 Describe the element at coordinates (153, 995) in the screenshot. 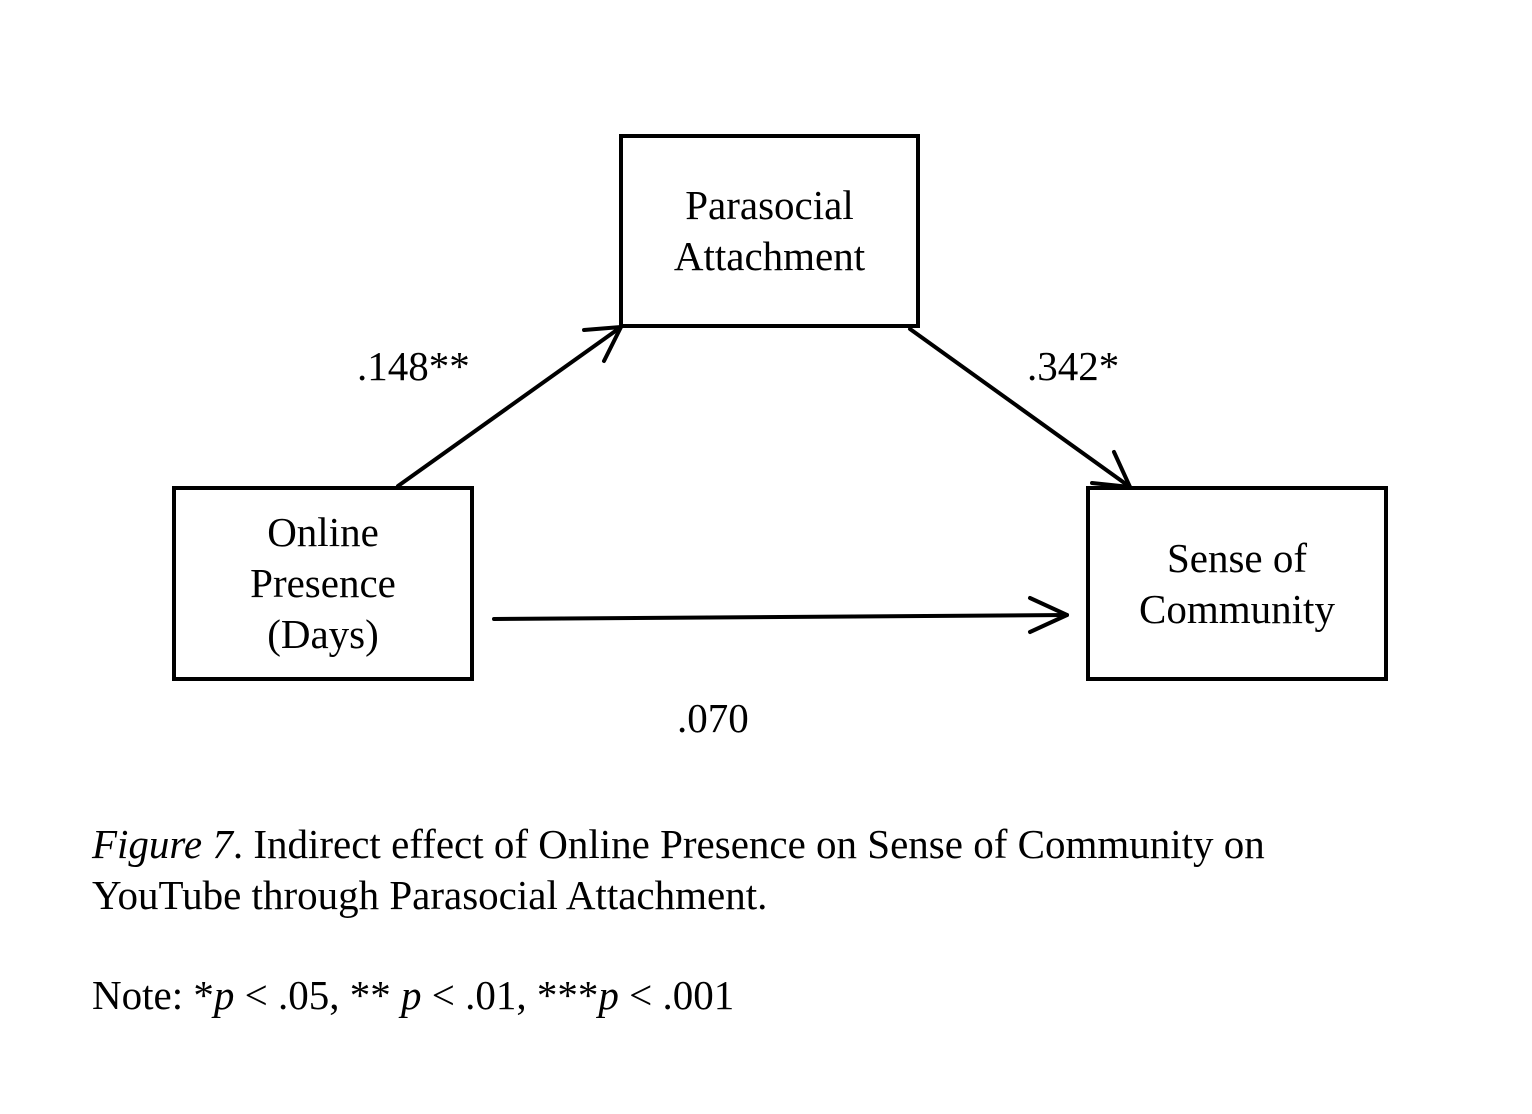

I see `note-text: Note: *` at that location.